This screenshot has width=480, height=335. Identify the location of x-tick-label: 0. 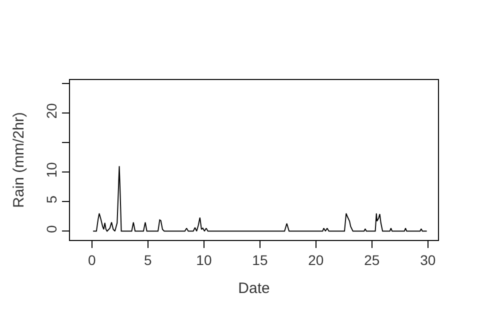
(92, 260).